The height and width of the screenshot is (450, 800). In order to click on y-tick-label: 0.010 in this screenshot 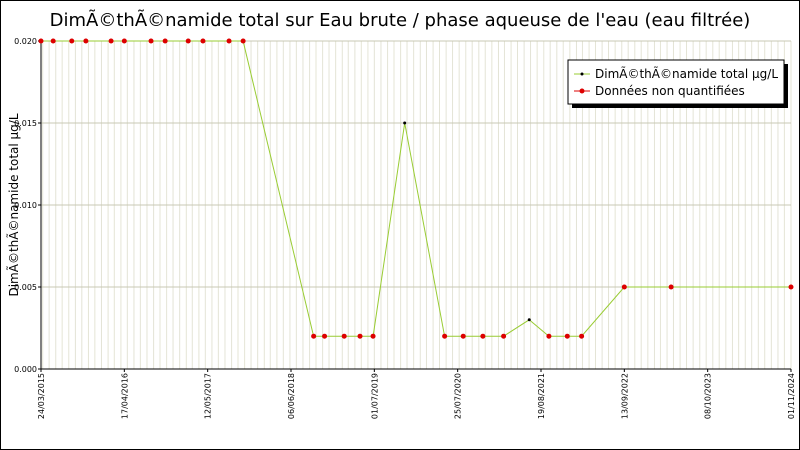, I will do `click(25, 205)`.